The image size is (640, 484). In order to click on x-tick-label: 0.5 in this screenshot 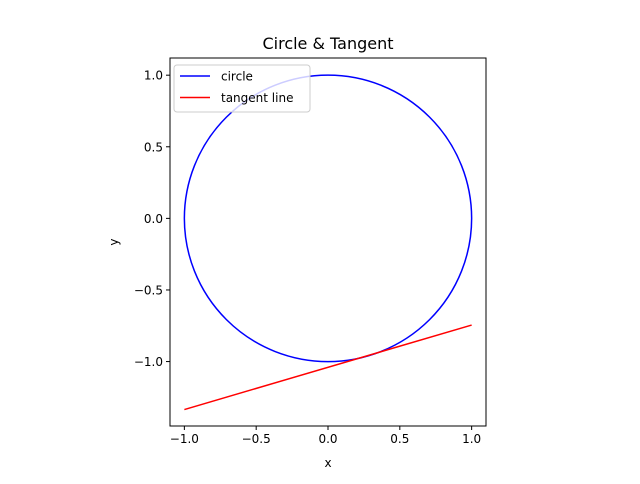, I will do `click(399, 439)`.